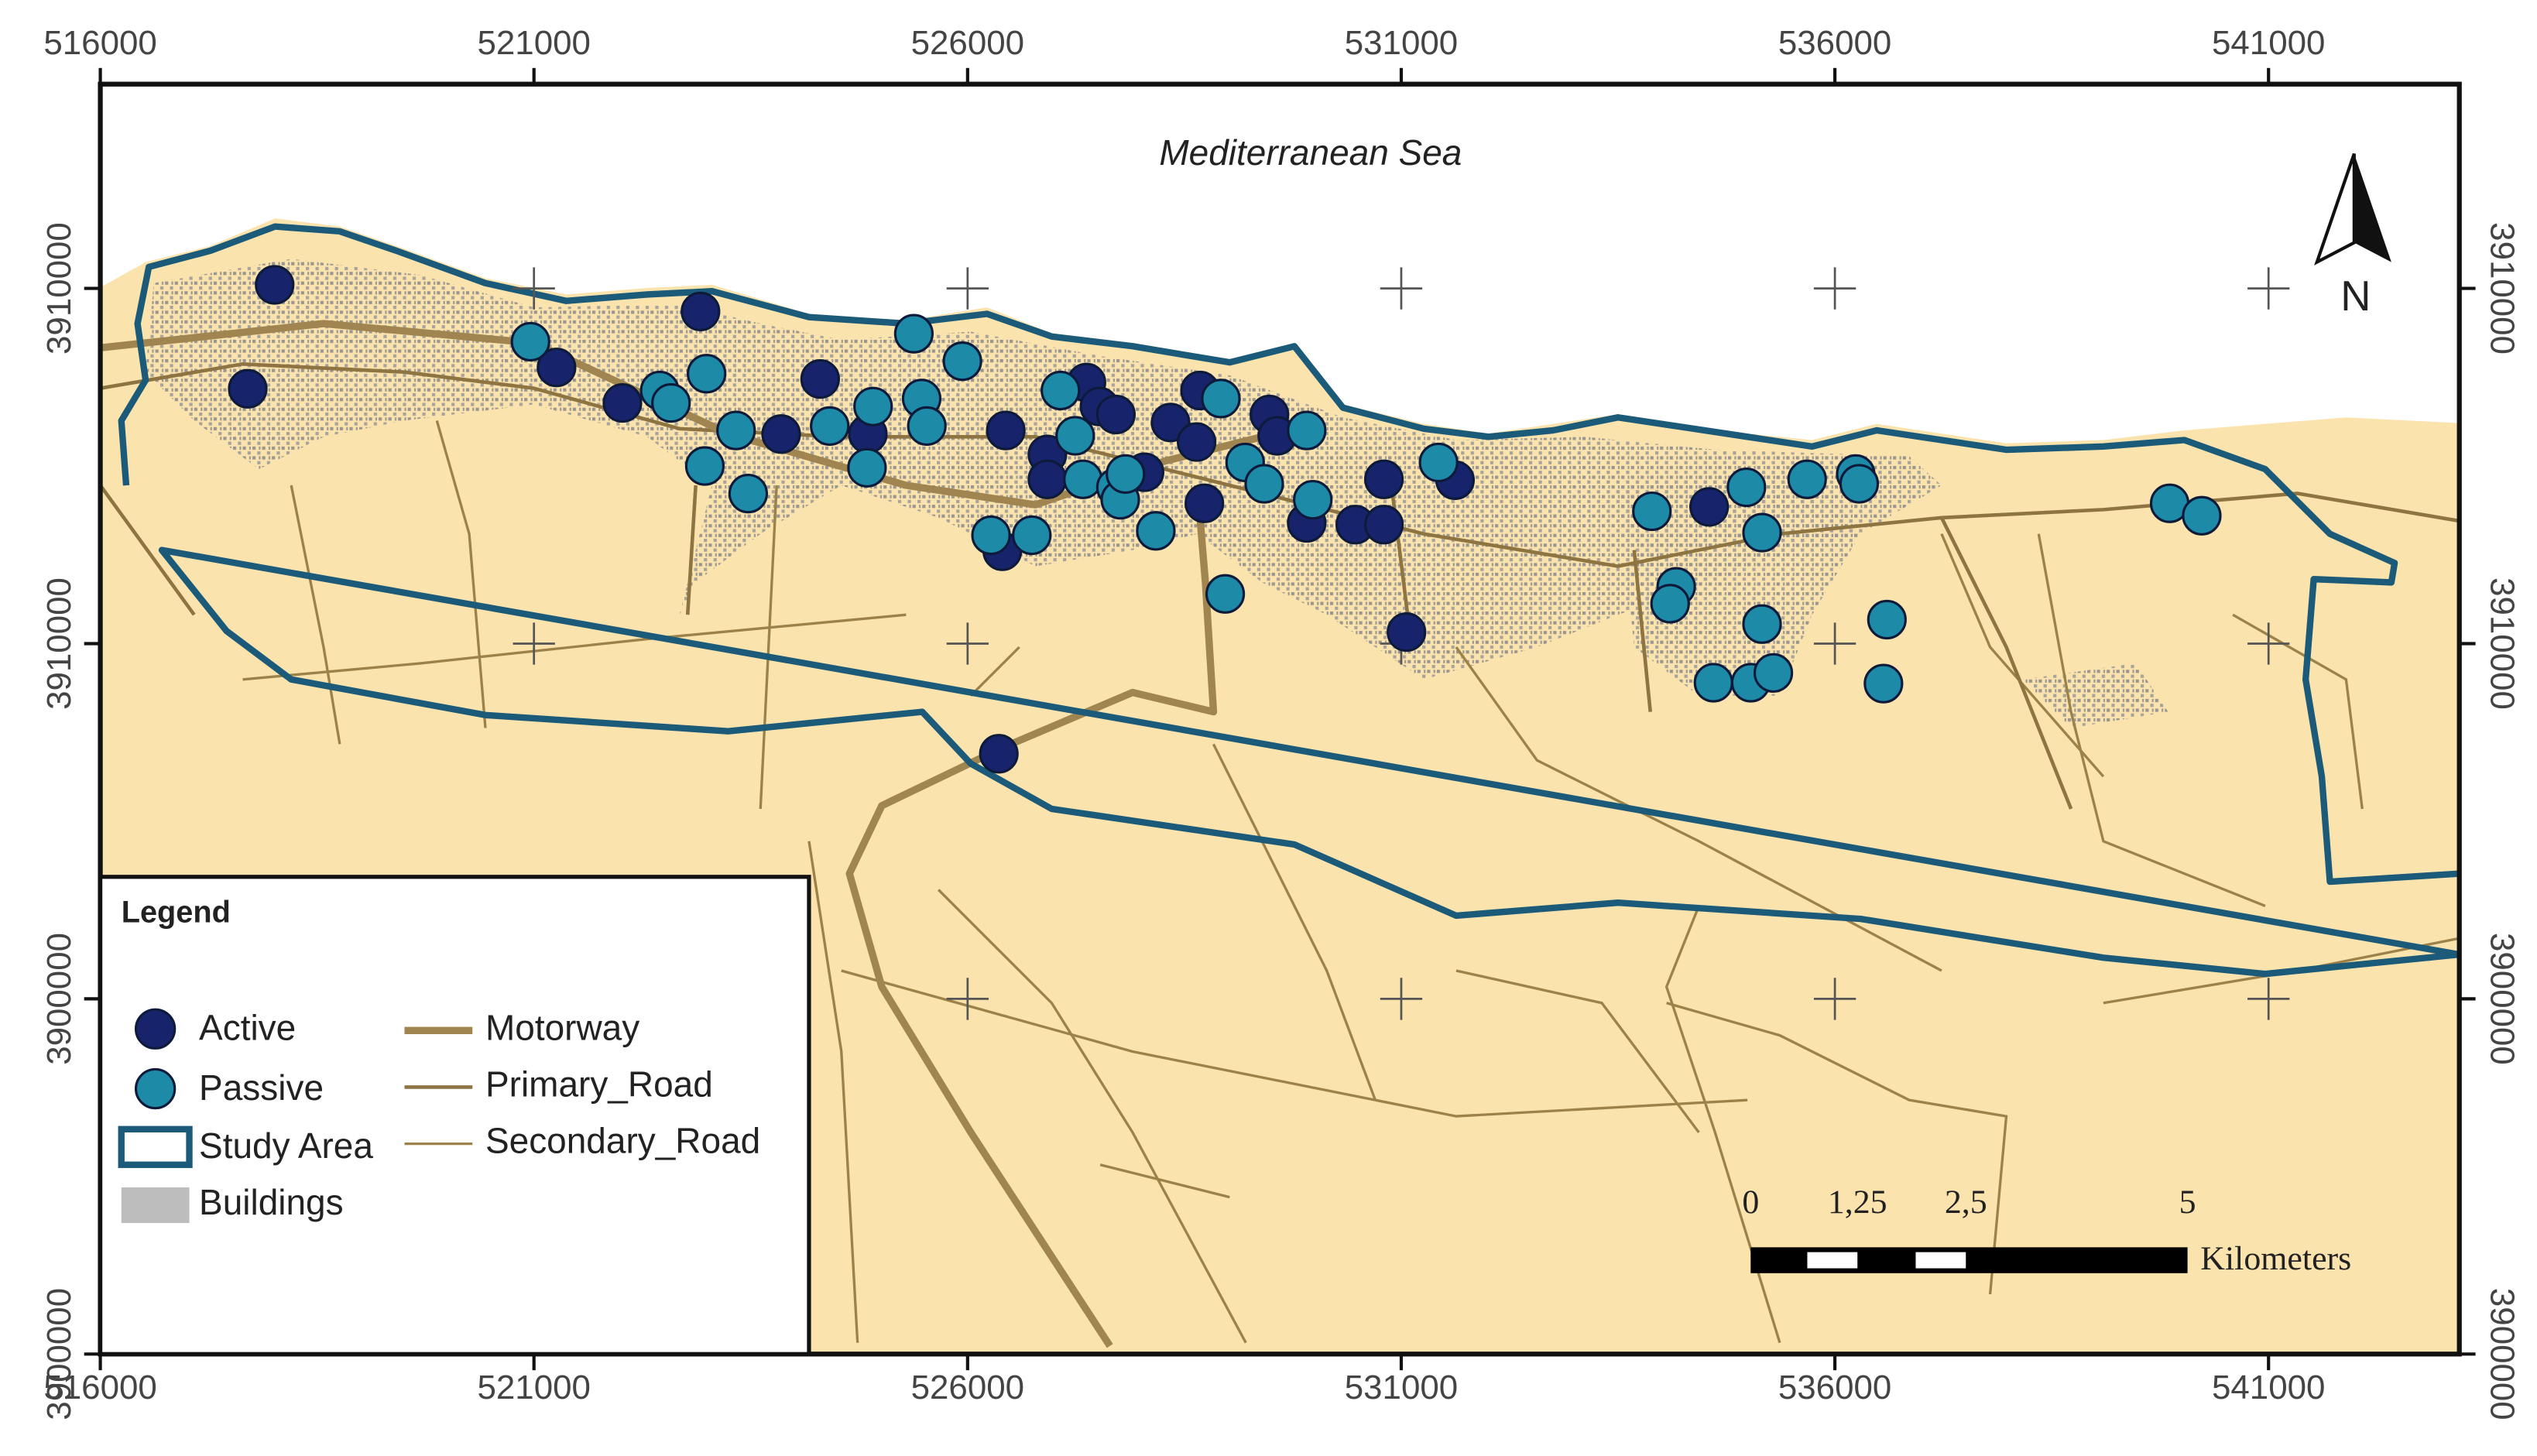 Image resolution: width=2537 pixels, height=1456 pixels. Describe the element at coordinates (622, 1141) in the screenshot. I see `legend-entry: Secondary_Road` at that location.